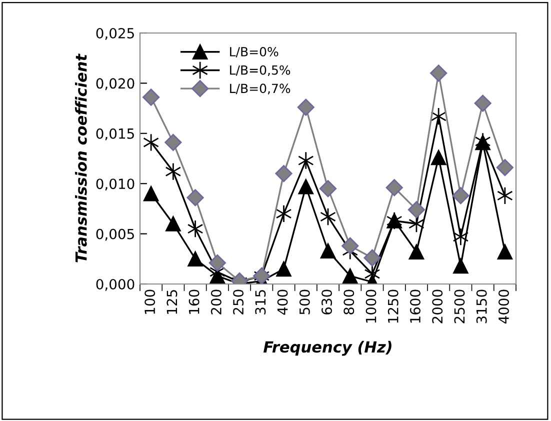 Image resolution: width=551 pixels, height=421 pixels. What do you see at coordinates (371, 306) in the screenshot?
I see `x-tick-label: 1000` at bounding box center [371, 306].